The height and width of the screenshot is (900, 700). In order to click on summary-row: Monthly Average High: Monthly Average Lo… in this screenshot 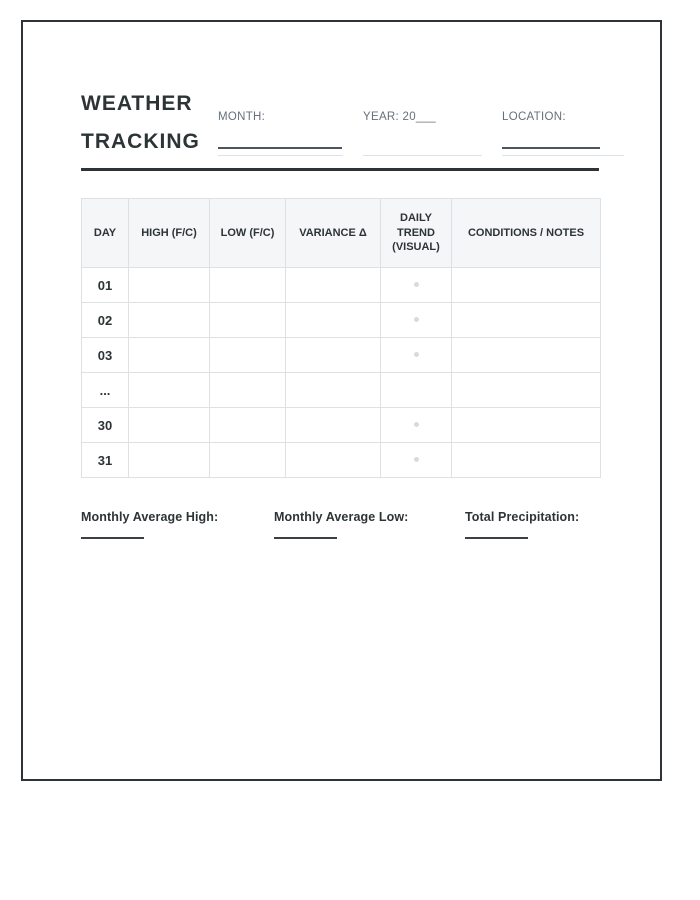, I will do `click(341, 524)`.